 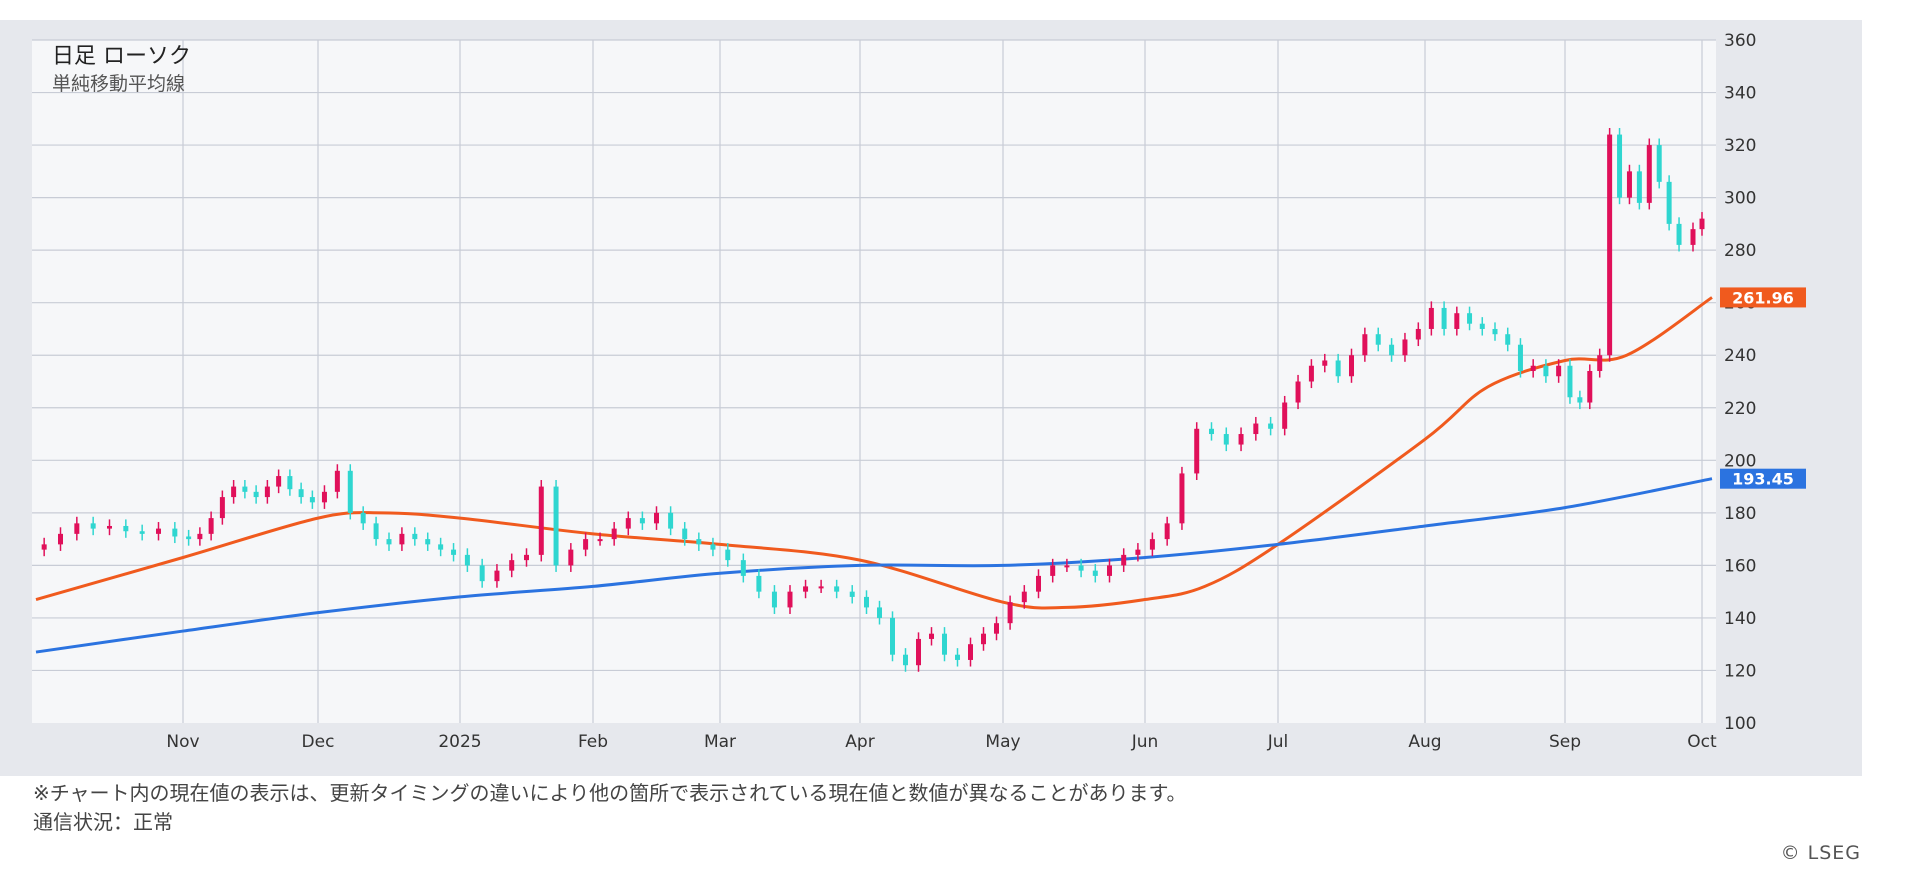 I want to click on last-value-marker-short, so click(x=1763, y=297).